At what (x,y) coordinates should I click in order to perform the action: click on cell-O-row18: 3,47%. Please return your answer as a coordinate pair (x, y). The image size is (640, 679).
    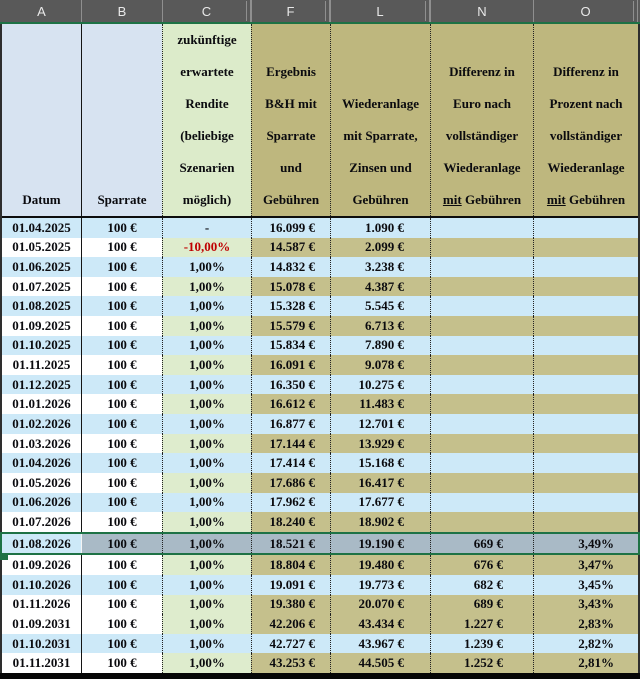
    Looking at the image, I should click on (585, 565).